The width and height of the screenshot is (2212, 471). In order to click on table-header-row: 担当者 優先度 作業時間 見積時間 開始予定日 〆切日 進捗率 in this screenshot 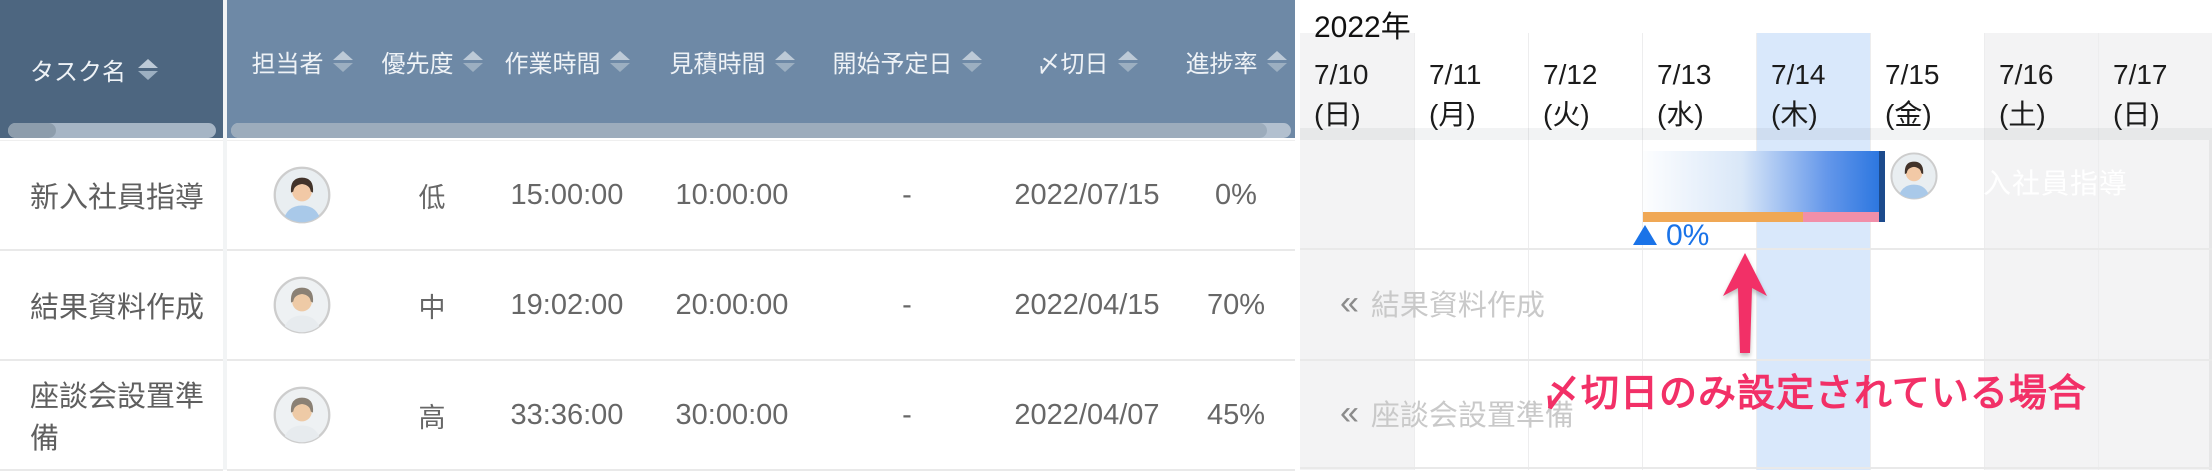, I will do `click(761, 69)`.